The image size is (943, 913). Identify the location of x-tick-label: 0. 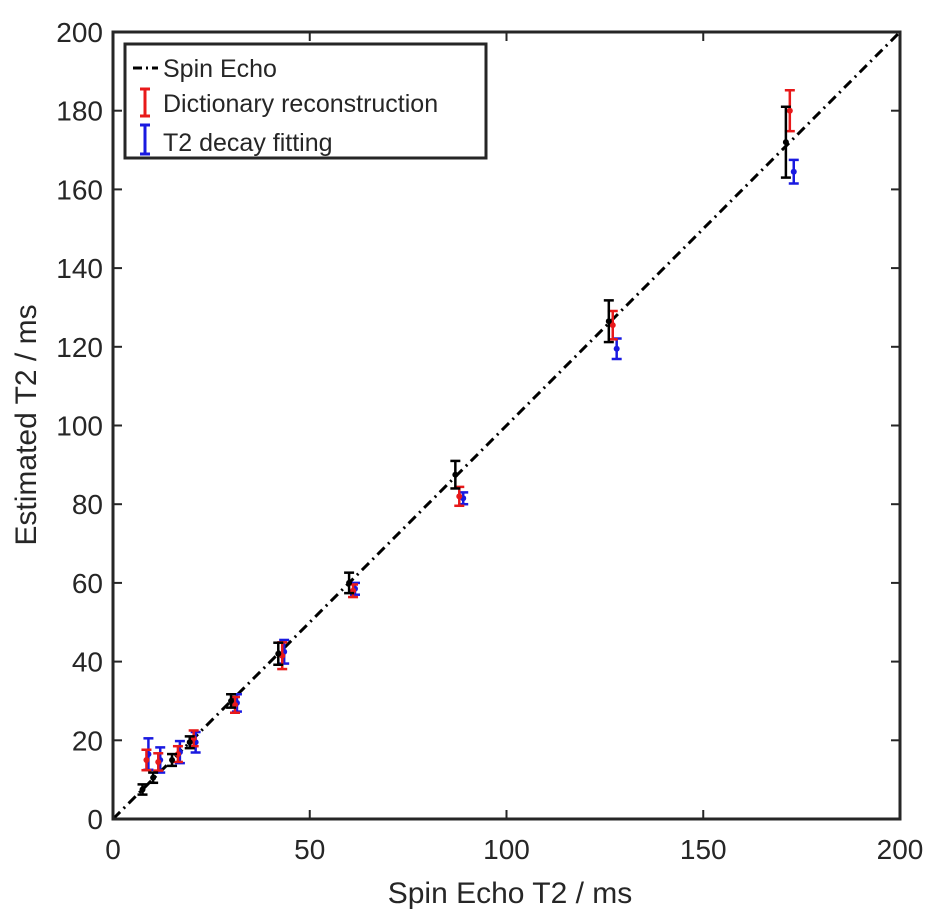
(113, 849).